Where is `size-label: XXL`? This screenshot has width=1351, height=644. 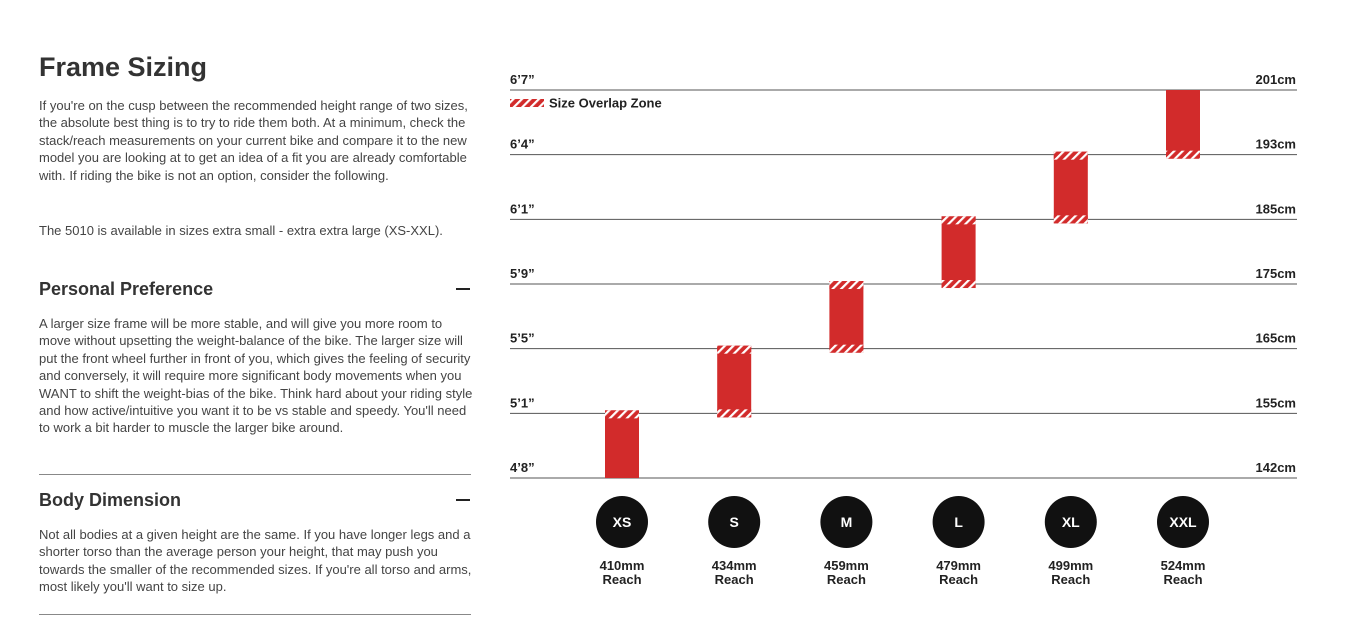
size-label: XXL is located at coordinates (1183, 522).